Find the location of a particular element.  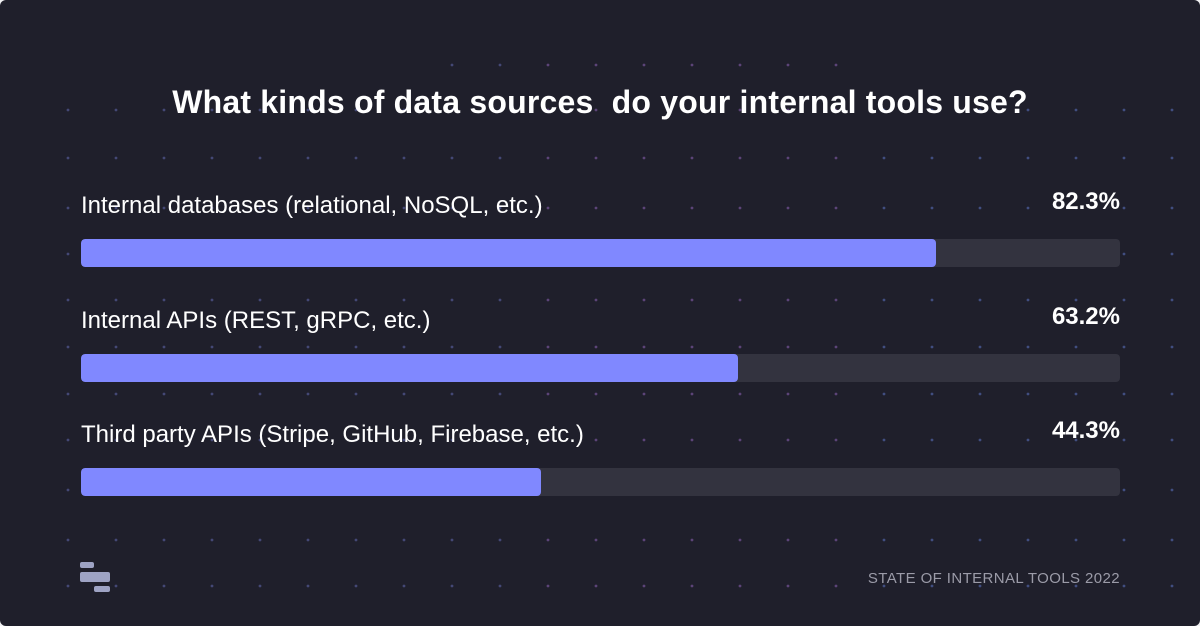

bar-category-label: Internal APIs (REST, gRPC, etc.) is located at coordinates (256, 320).